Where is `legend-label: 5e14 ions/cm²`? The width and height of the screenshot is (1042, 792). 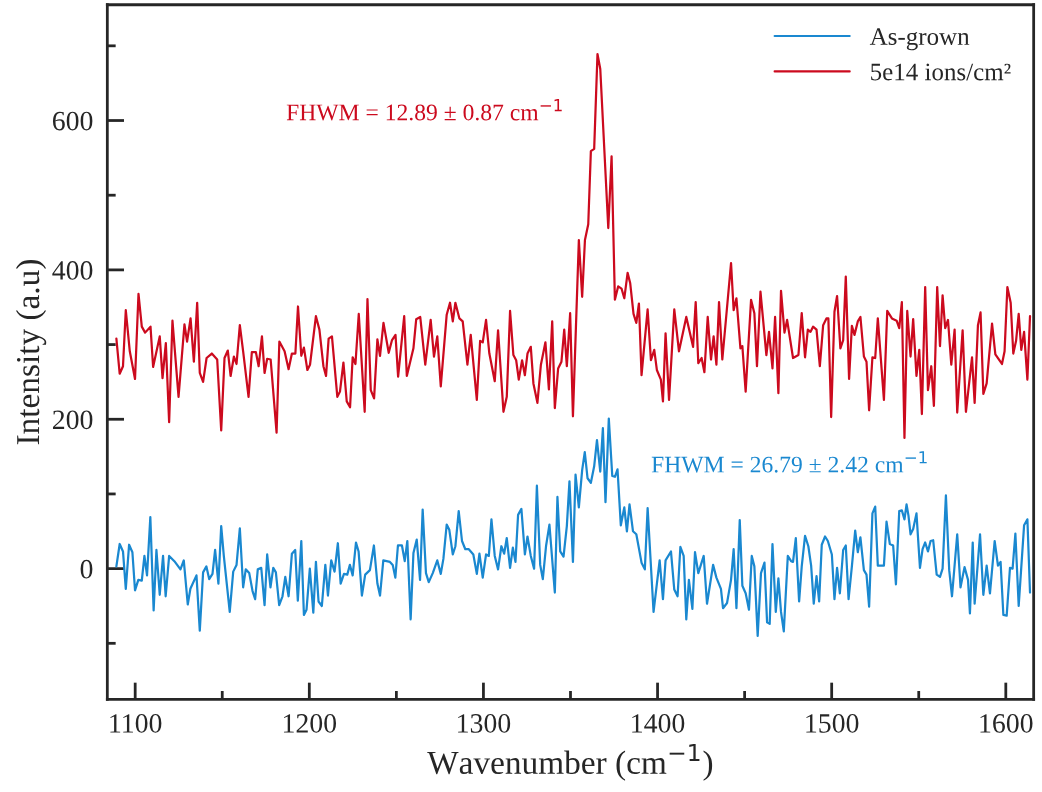 legend-label: 5e14 ions/cm² is located at coordinates (941, 72).